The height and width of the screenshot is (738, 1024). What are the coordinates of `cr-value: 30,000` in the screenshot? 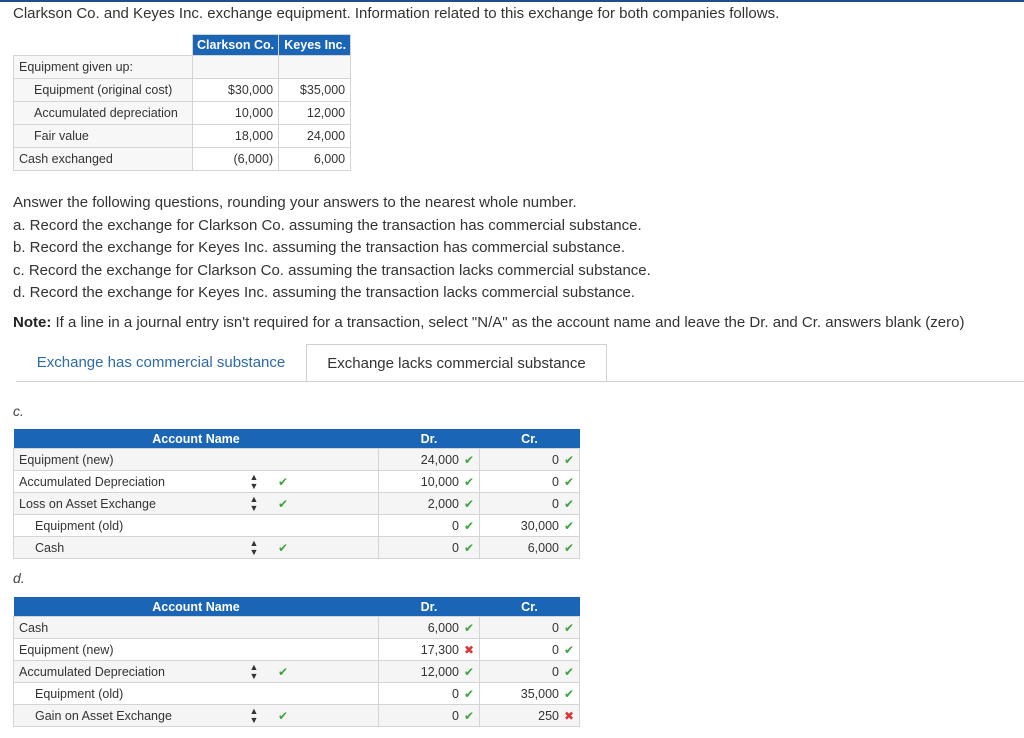 It's located at (539, 525).